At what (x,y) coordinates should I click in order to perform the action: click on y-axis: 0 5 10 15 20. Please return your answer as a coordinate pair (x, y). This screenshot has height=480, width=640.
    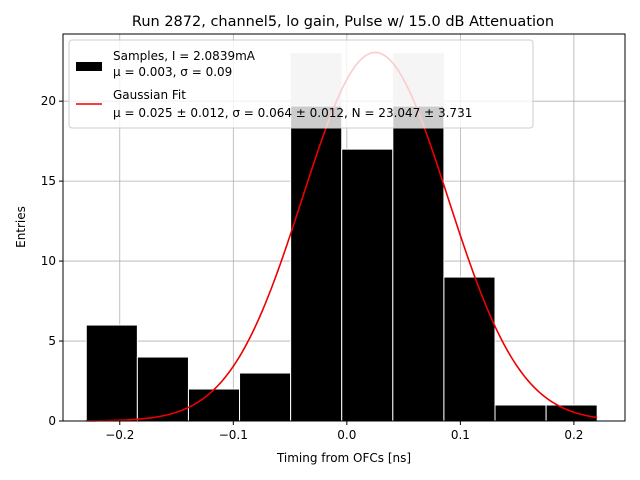
    Looking at the image, I should click on (52, 261).